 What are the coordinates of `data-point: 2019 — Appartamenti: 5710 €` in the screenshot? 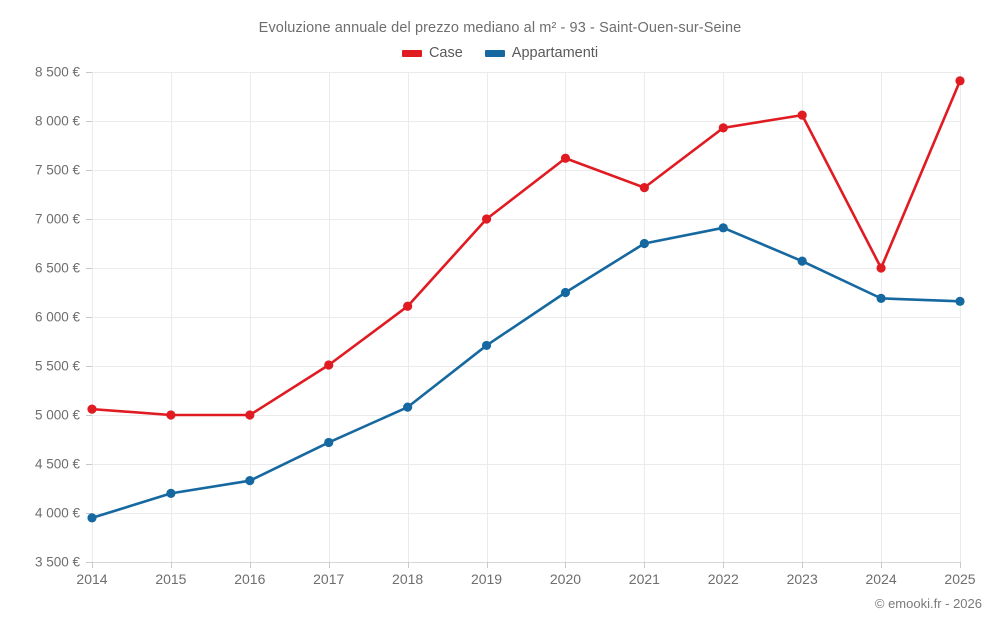 It's located at (486, 345).